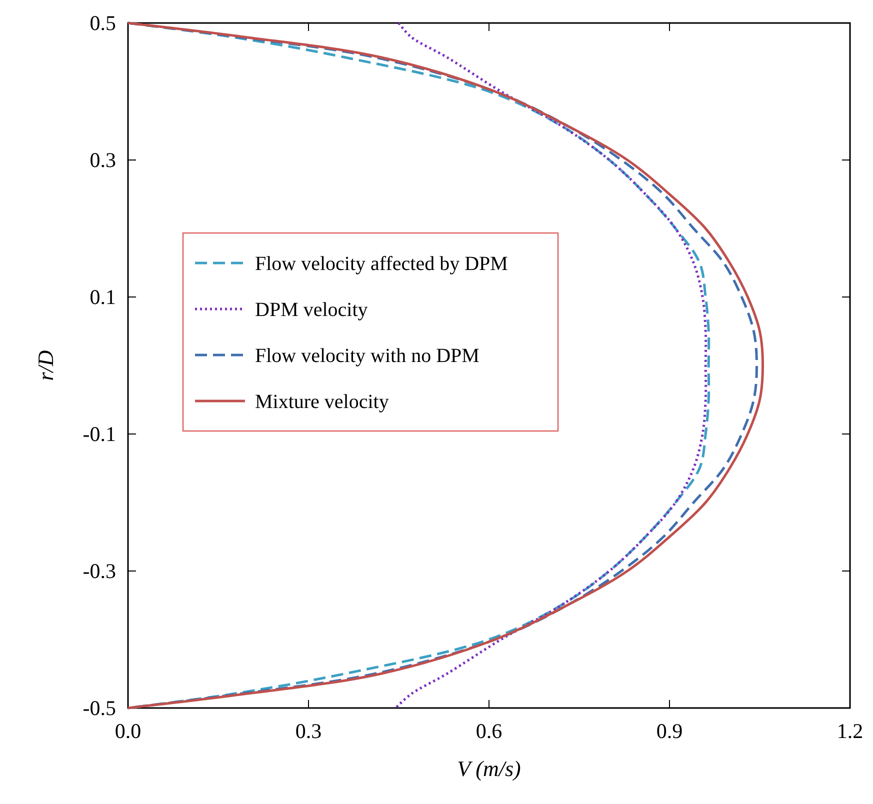  What do you see at coordinates (45, 365) in the screenshot?
I see `y-axis-title: r/D` at bounding box center [45, 365].